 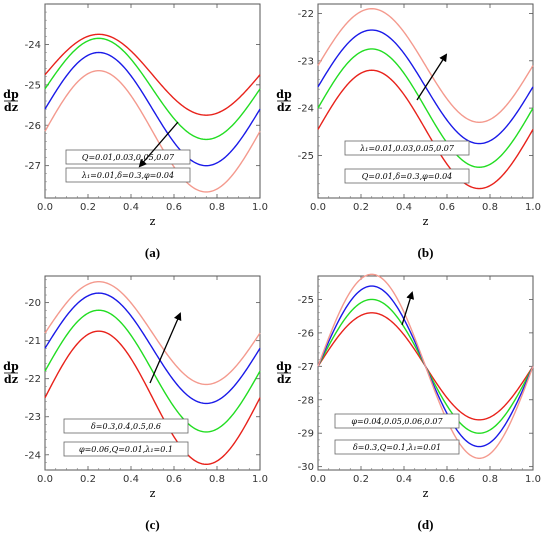 What do you see at coordinates (426, 252) in the screenshot?
I see `panel-label: (b)` at bounding box center [426, 252].